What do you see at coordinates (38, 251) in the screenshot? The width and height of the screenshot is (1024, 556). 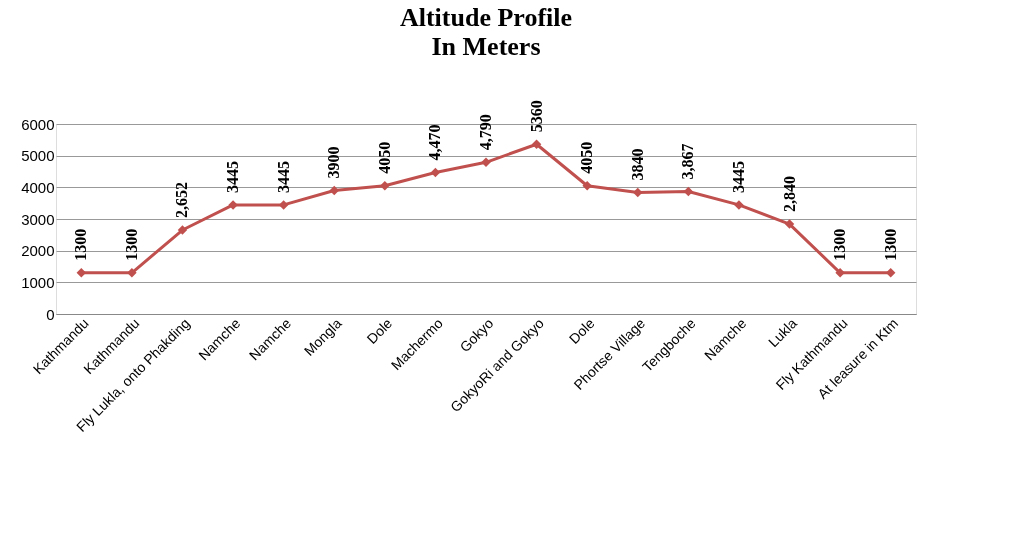 I see `y-tick-label: 2000` at bounding box center [38, 251].